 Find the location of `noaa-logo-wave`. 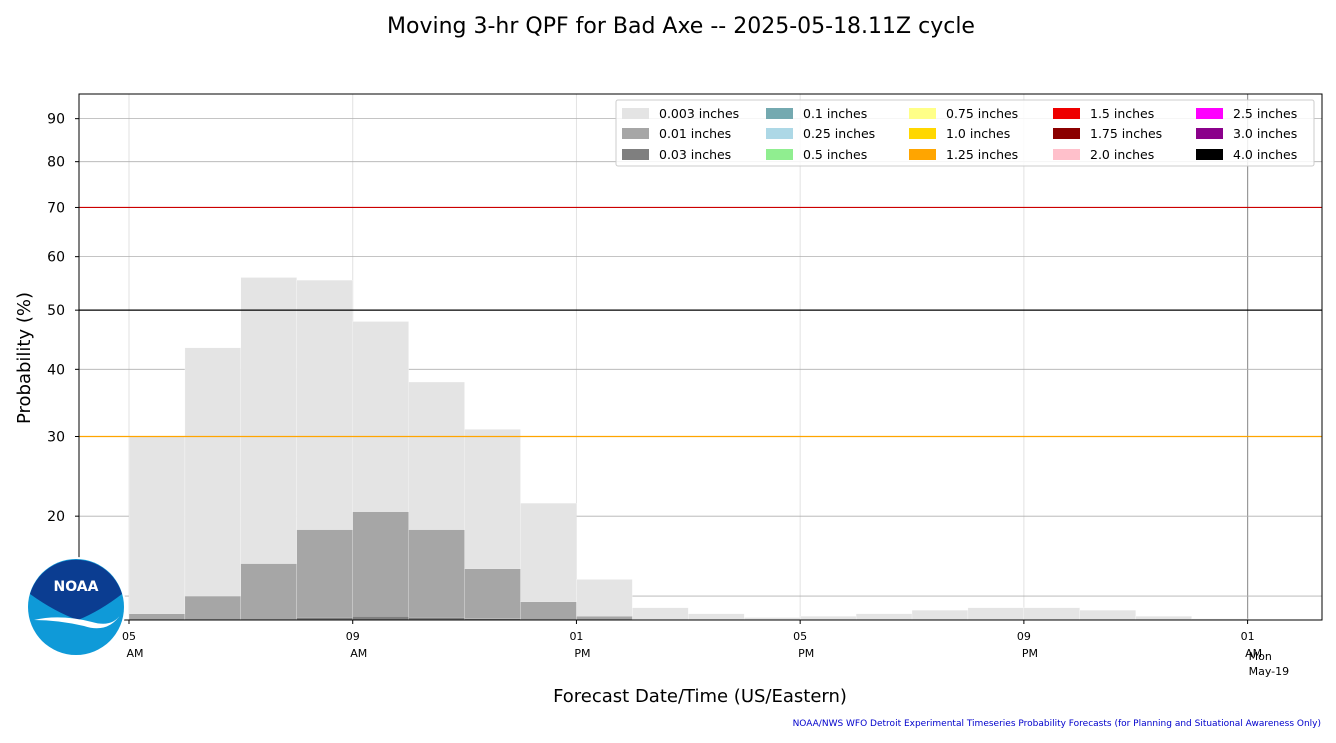

noaa-logo-wave is located at coordinates (77, 621).